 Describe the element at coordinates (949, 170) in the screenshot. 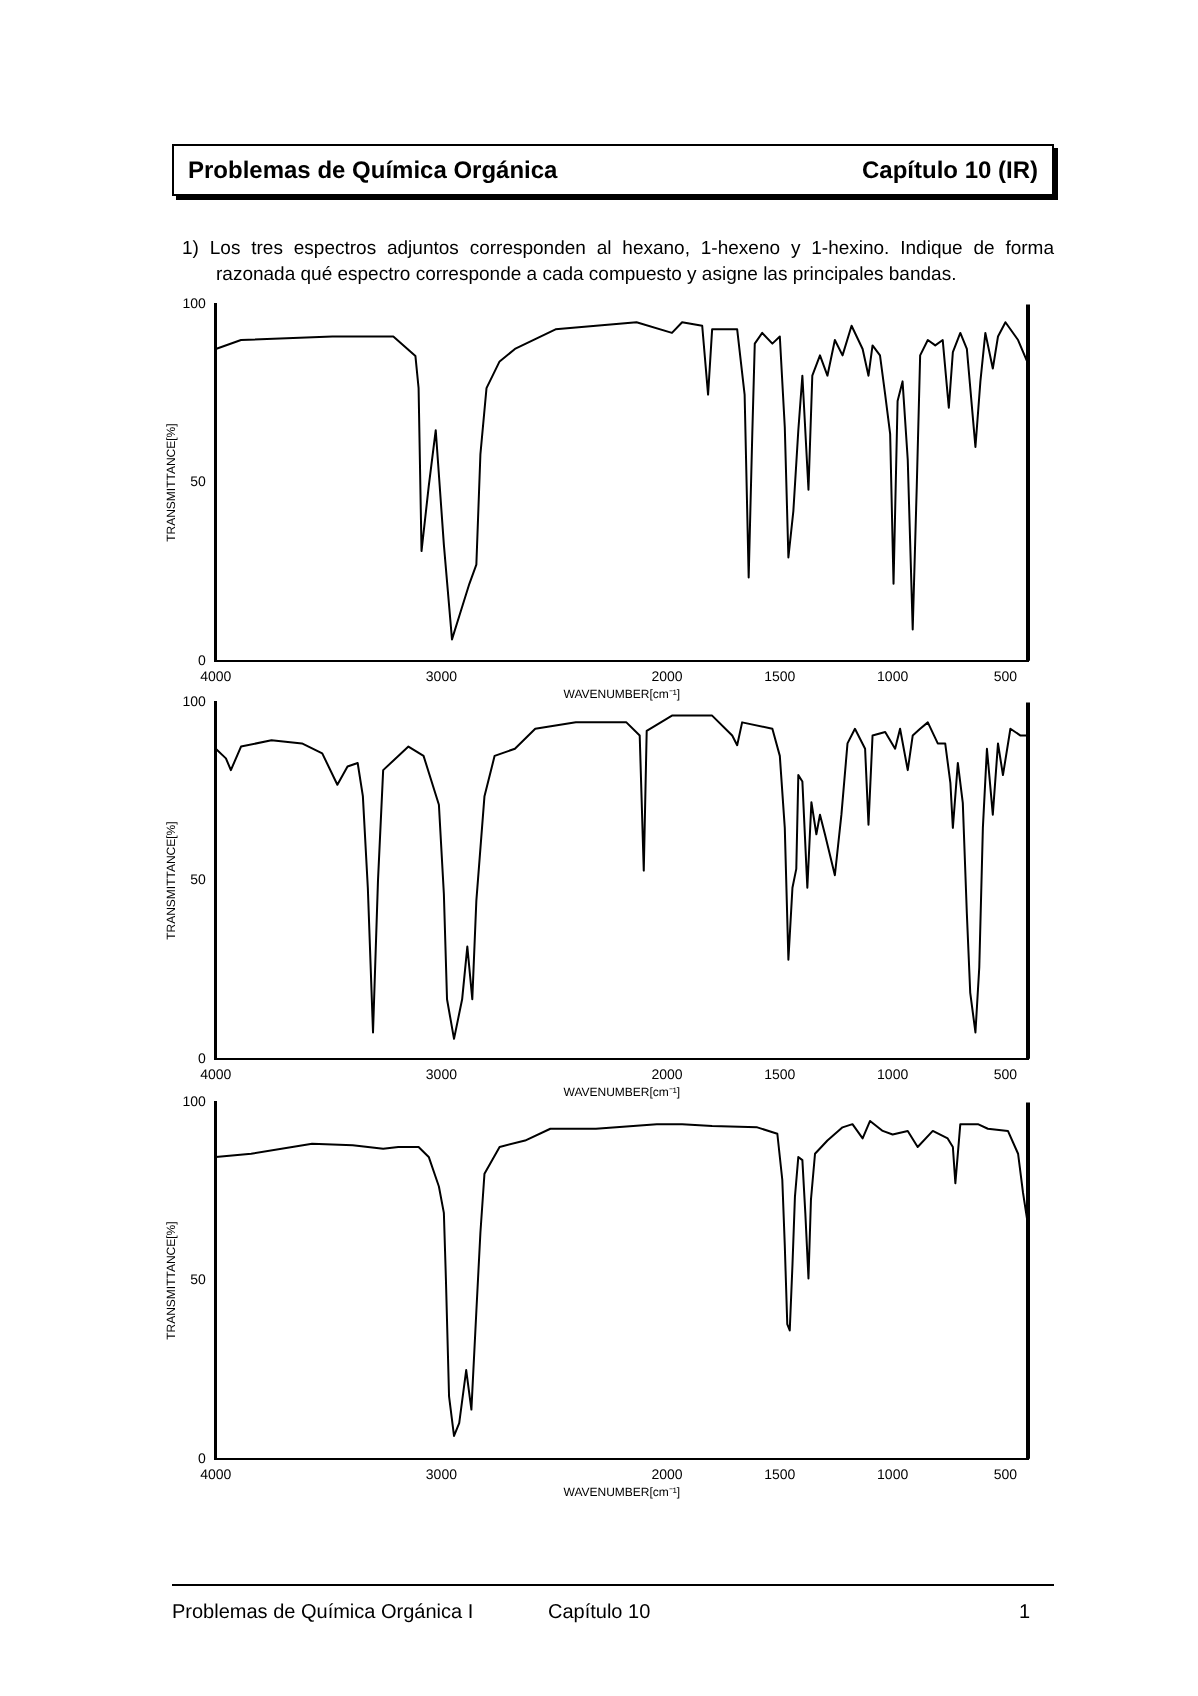

I see `text: Capítulo 10 (IR)` at that location.